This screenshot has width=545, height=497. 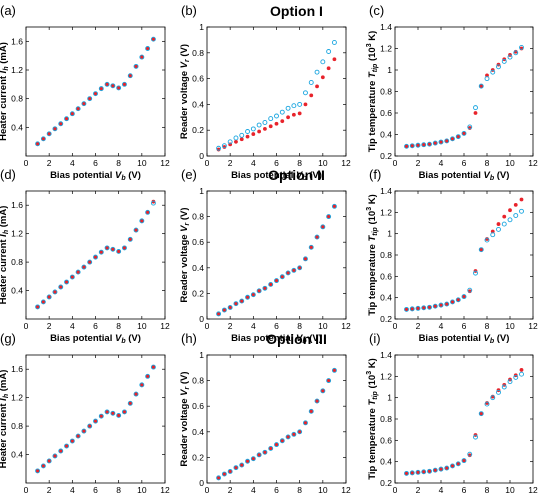 I want to click on panel-letter-e: (e), so click(x=189, y=174).